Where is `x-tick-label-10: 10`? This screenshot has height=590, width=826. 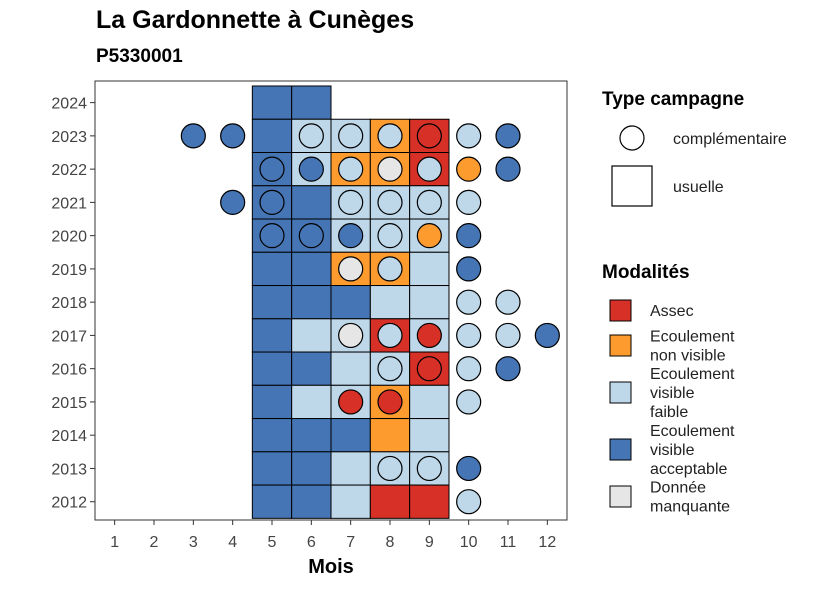
x-tick-label-10: 10 is located at coordinates (469, 542).